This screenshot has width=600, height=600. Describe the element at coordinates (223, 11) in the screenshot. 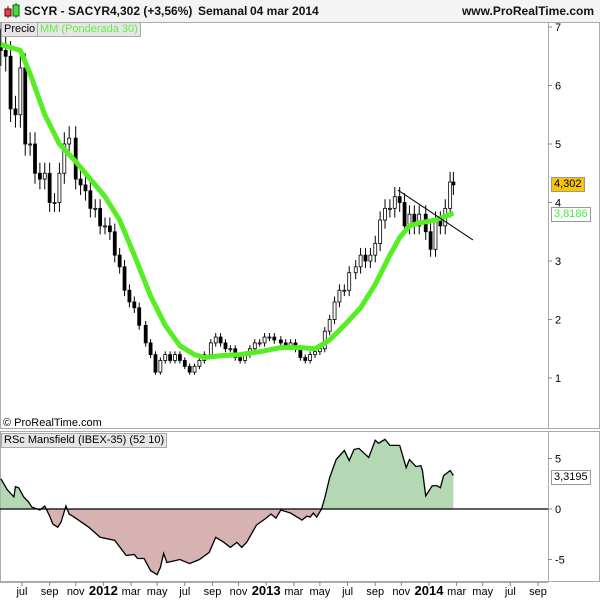

I see `period-label: Semanal` at that location.